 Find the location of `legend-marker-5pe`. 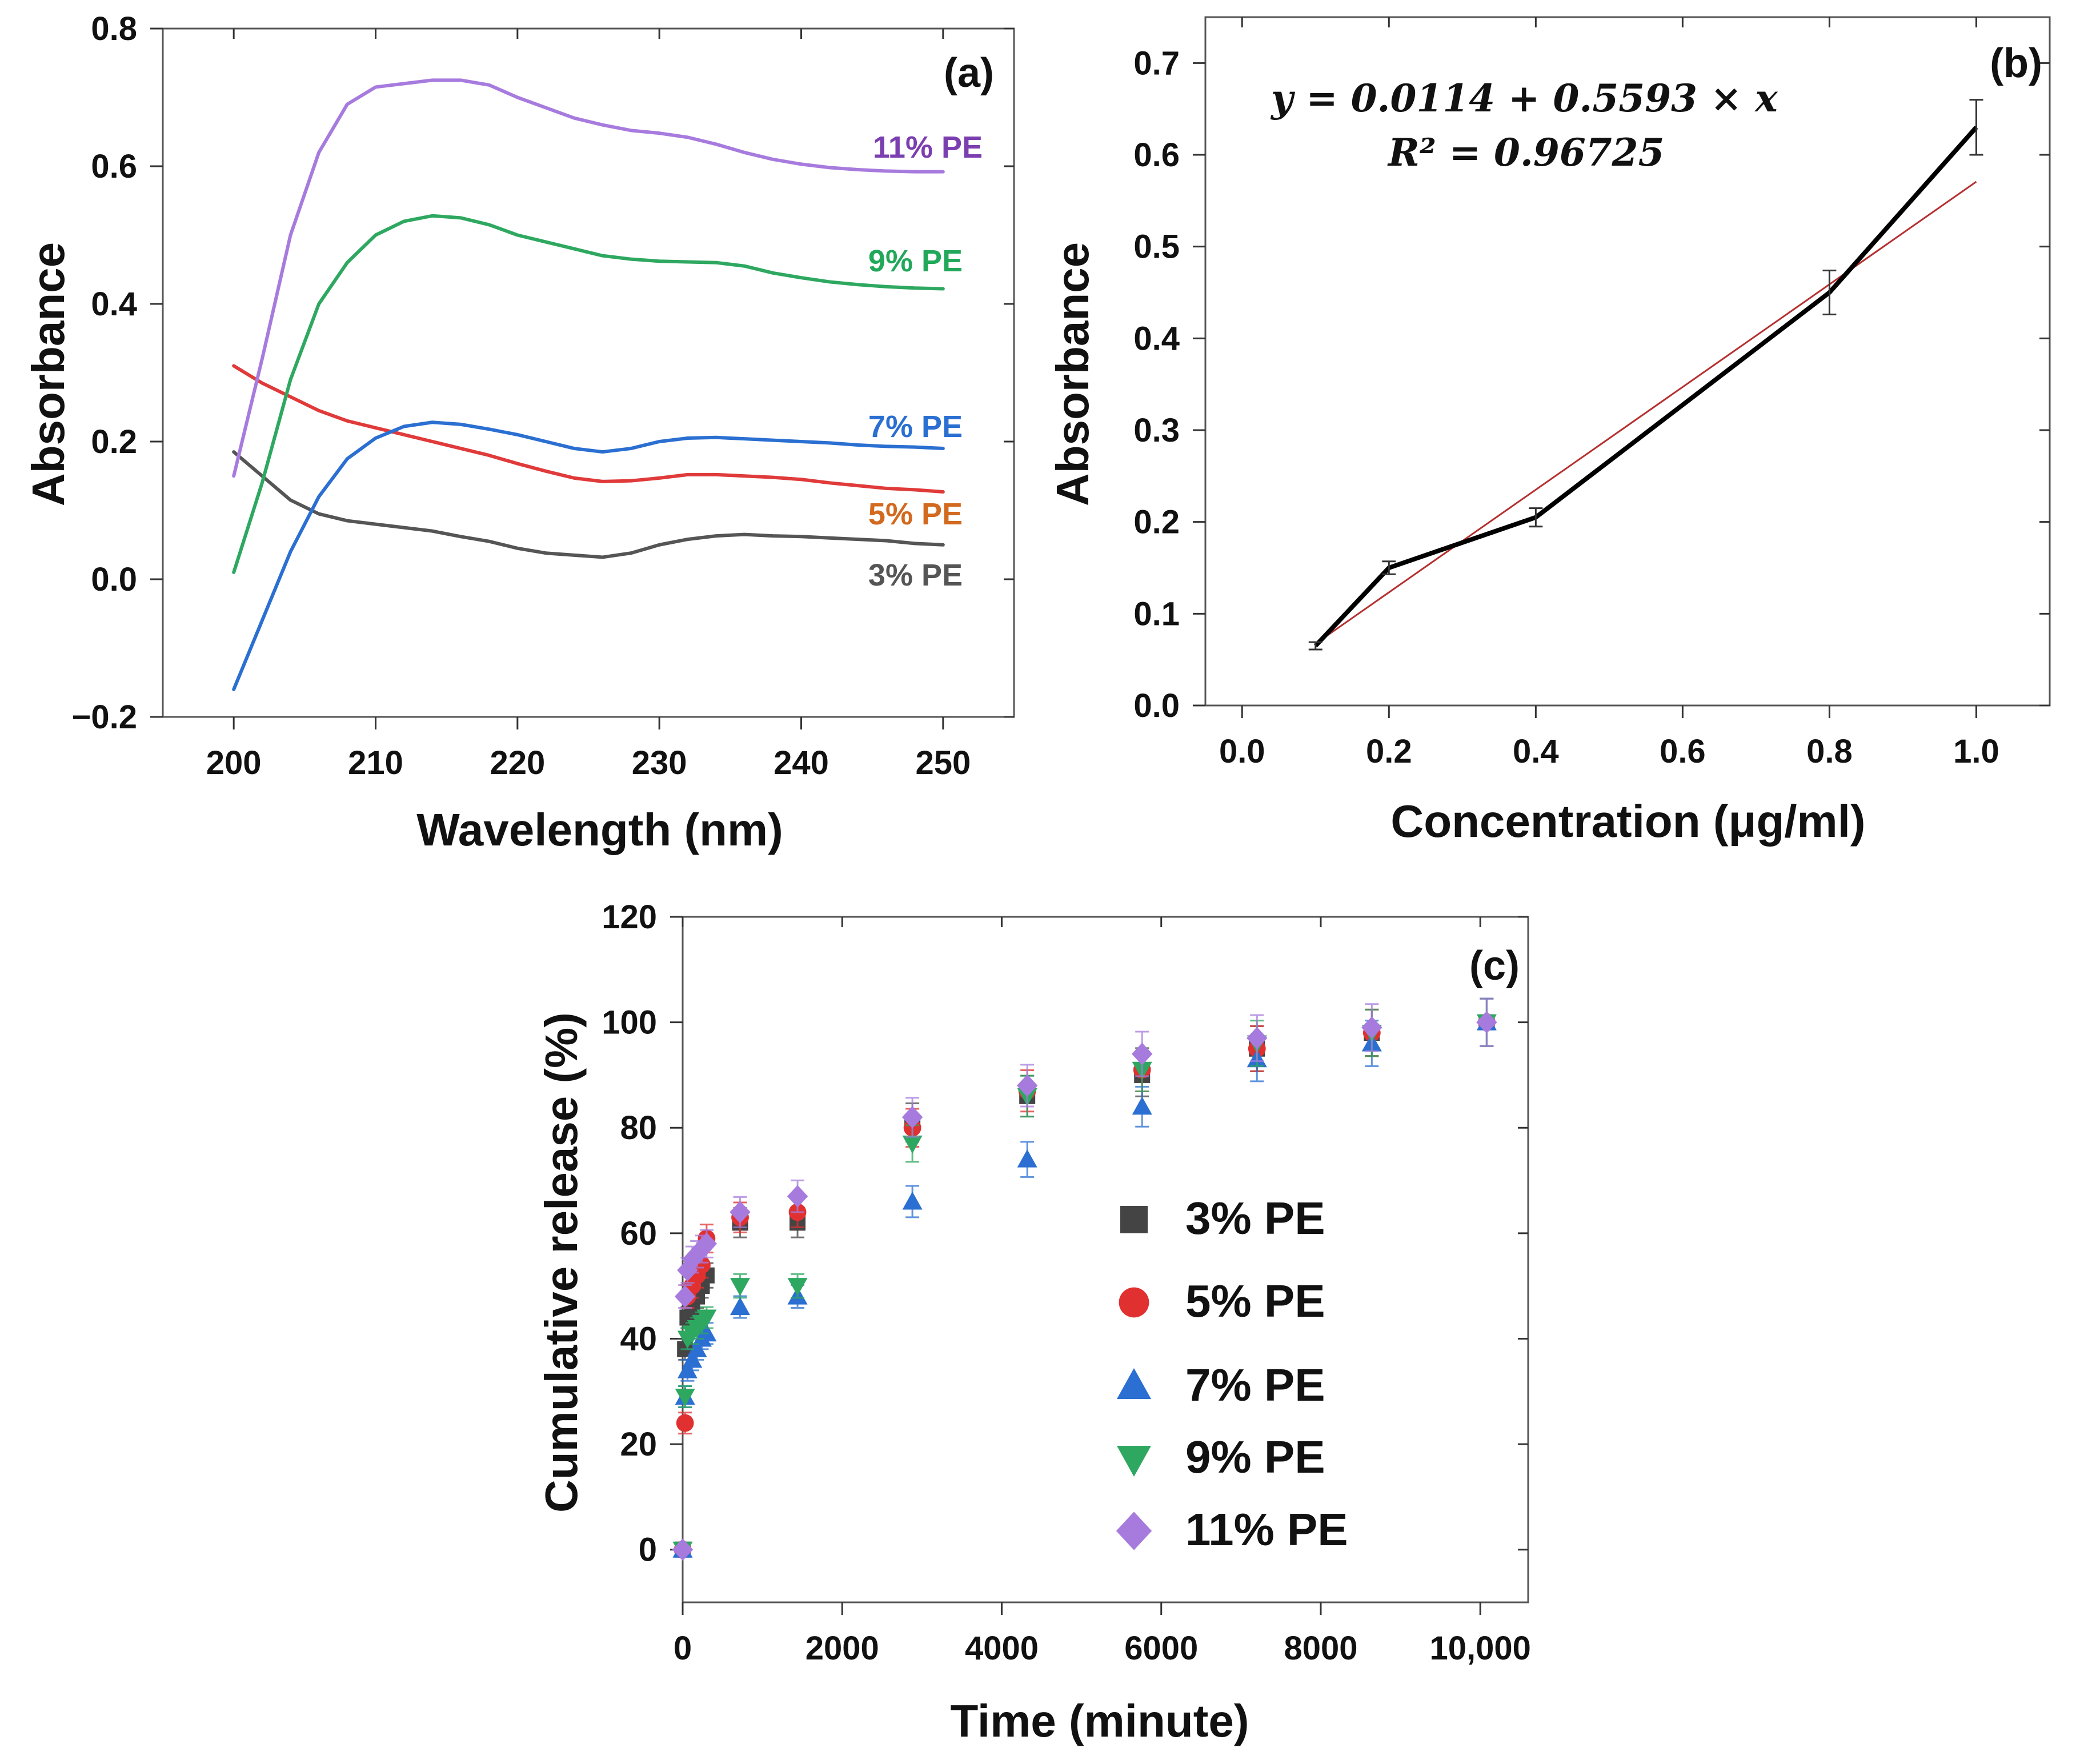

legend-marker-5pe is located at coordinates (1134, 1302).